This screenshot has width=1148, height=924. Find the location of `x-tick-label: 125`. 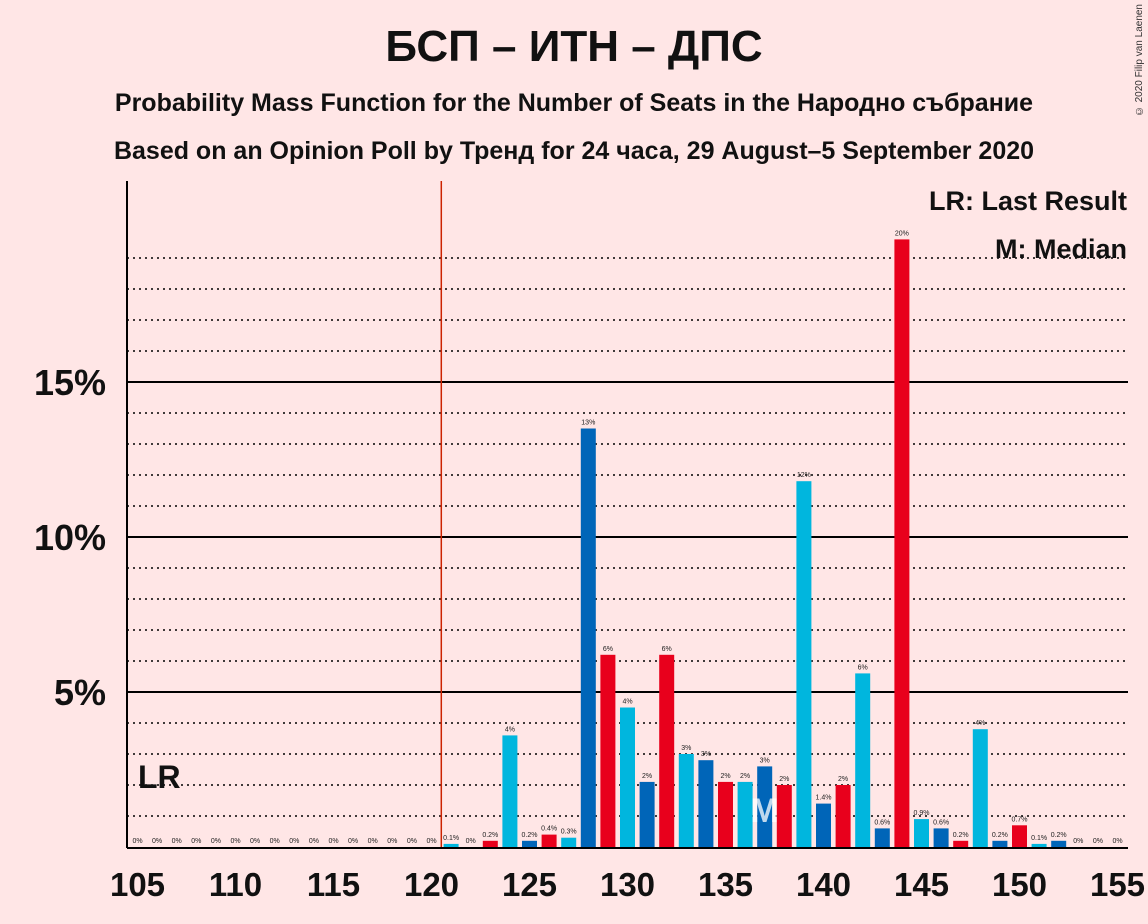

x-tick-label: 125 is located at coordinates (529, 884).